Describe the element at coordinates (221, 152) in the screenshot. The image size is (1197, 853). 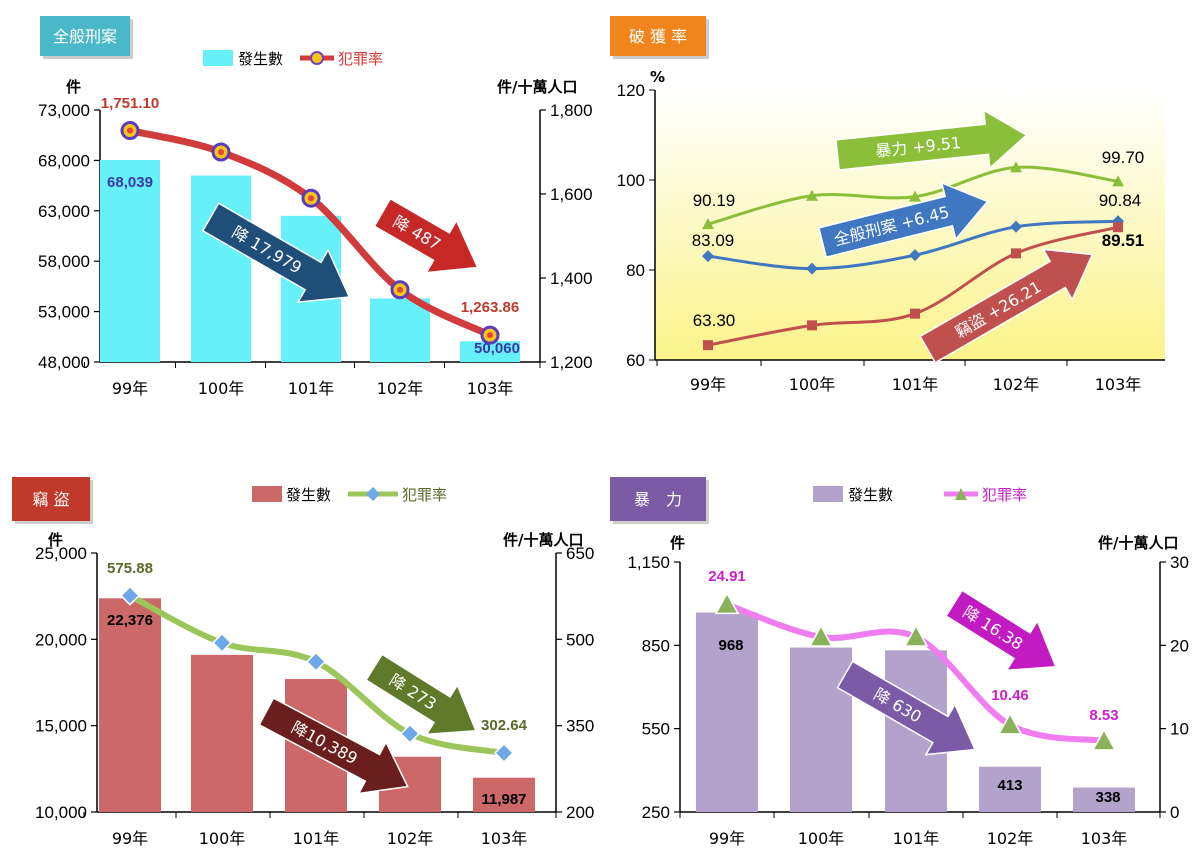
I see `p1-line-point-core` at that location.